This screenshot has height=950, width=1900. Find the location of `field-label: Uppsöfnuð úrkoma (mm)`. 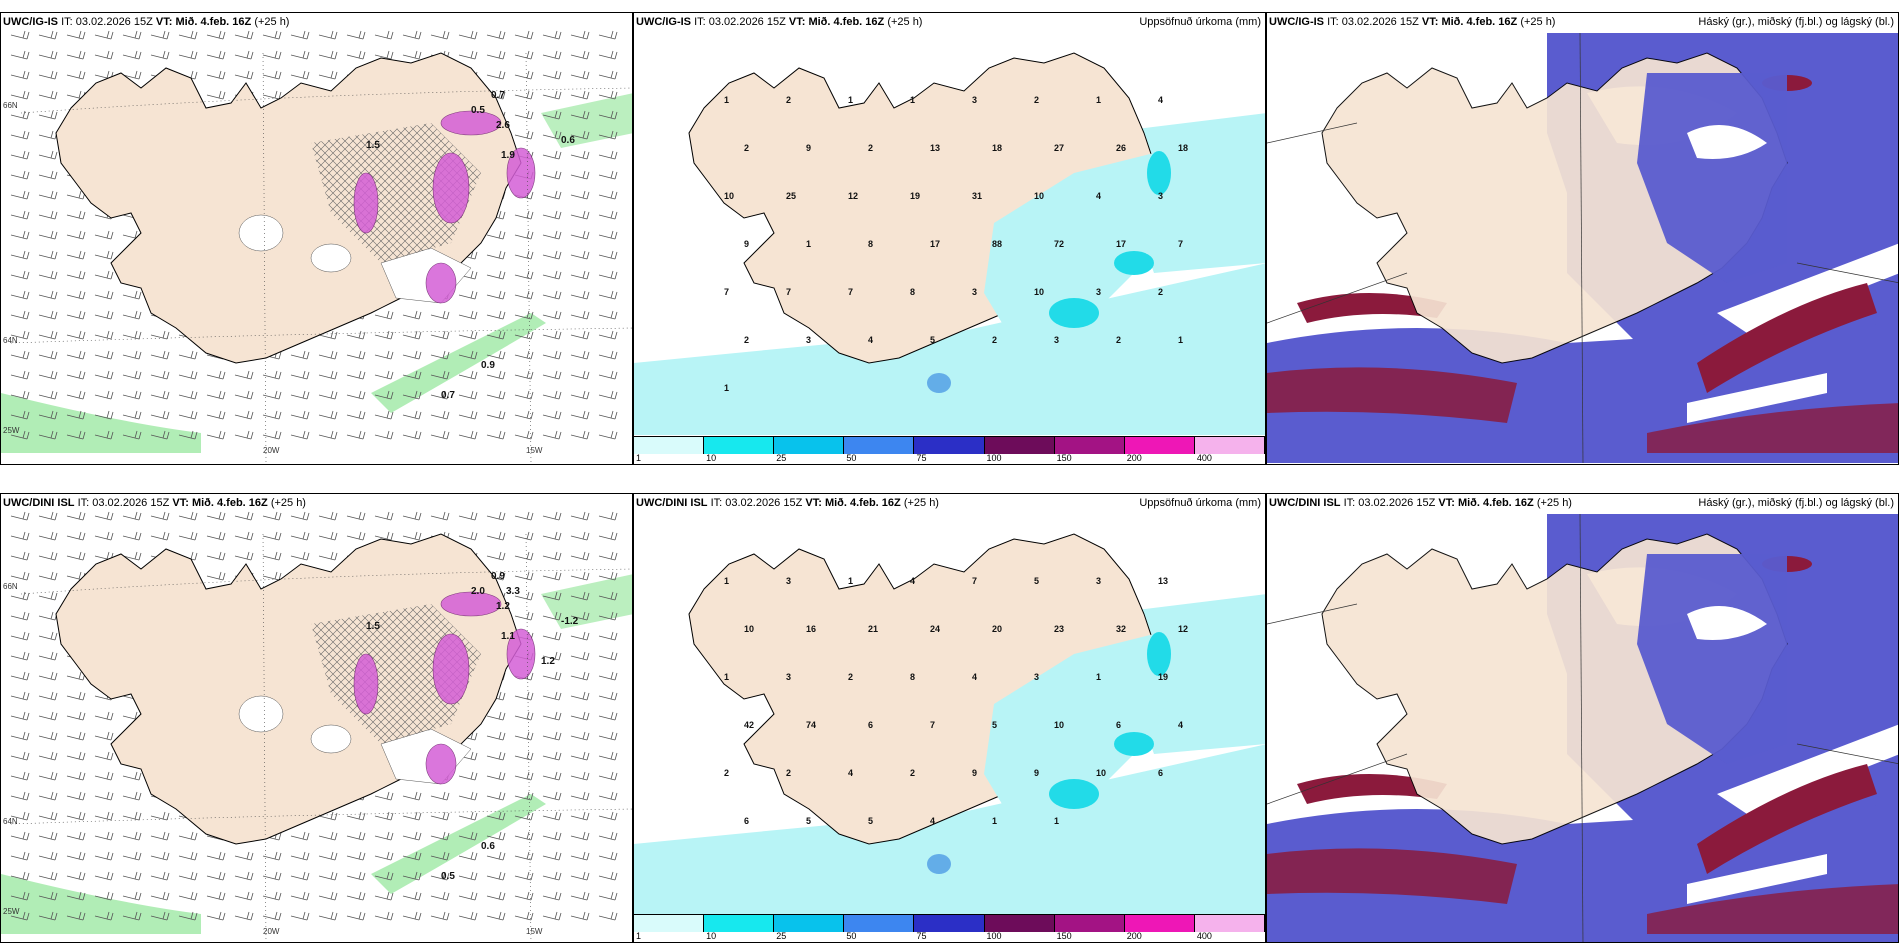

field-label: Uppsöfnuð úrkoma (mm) is located at coordinates (1200, 503).